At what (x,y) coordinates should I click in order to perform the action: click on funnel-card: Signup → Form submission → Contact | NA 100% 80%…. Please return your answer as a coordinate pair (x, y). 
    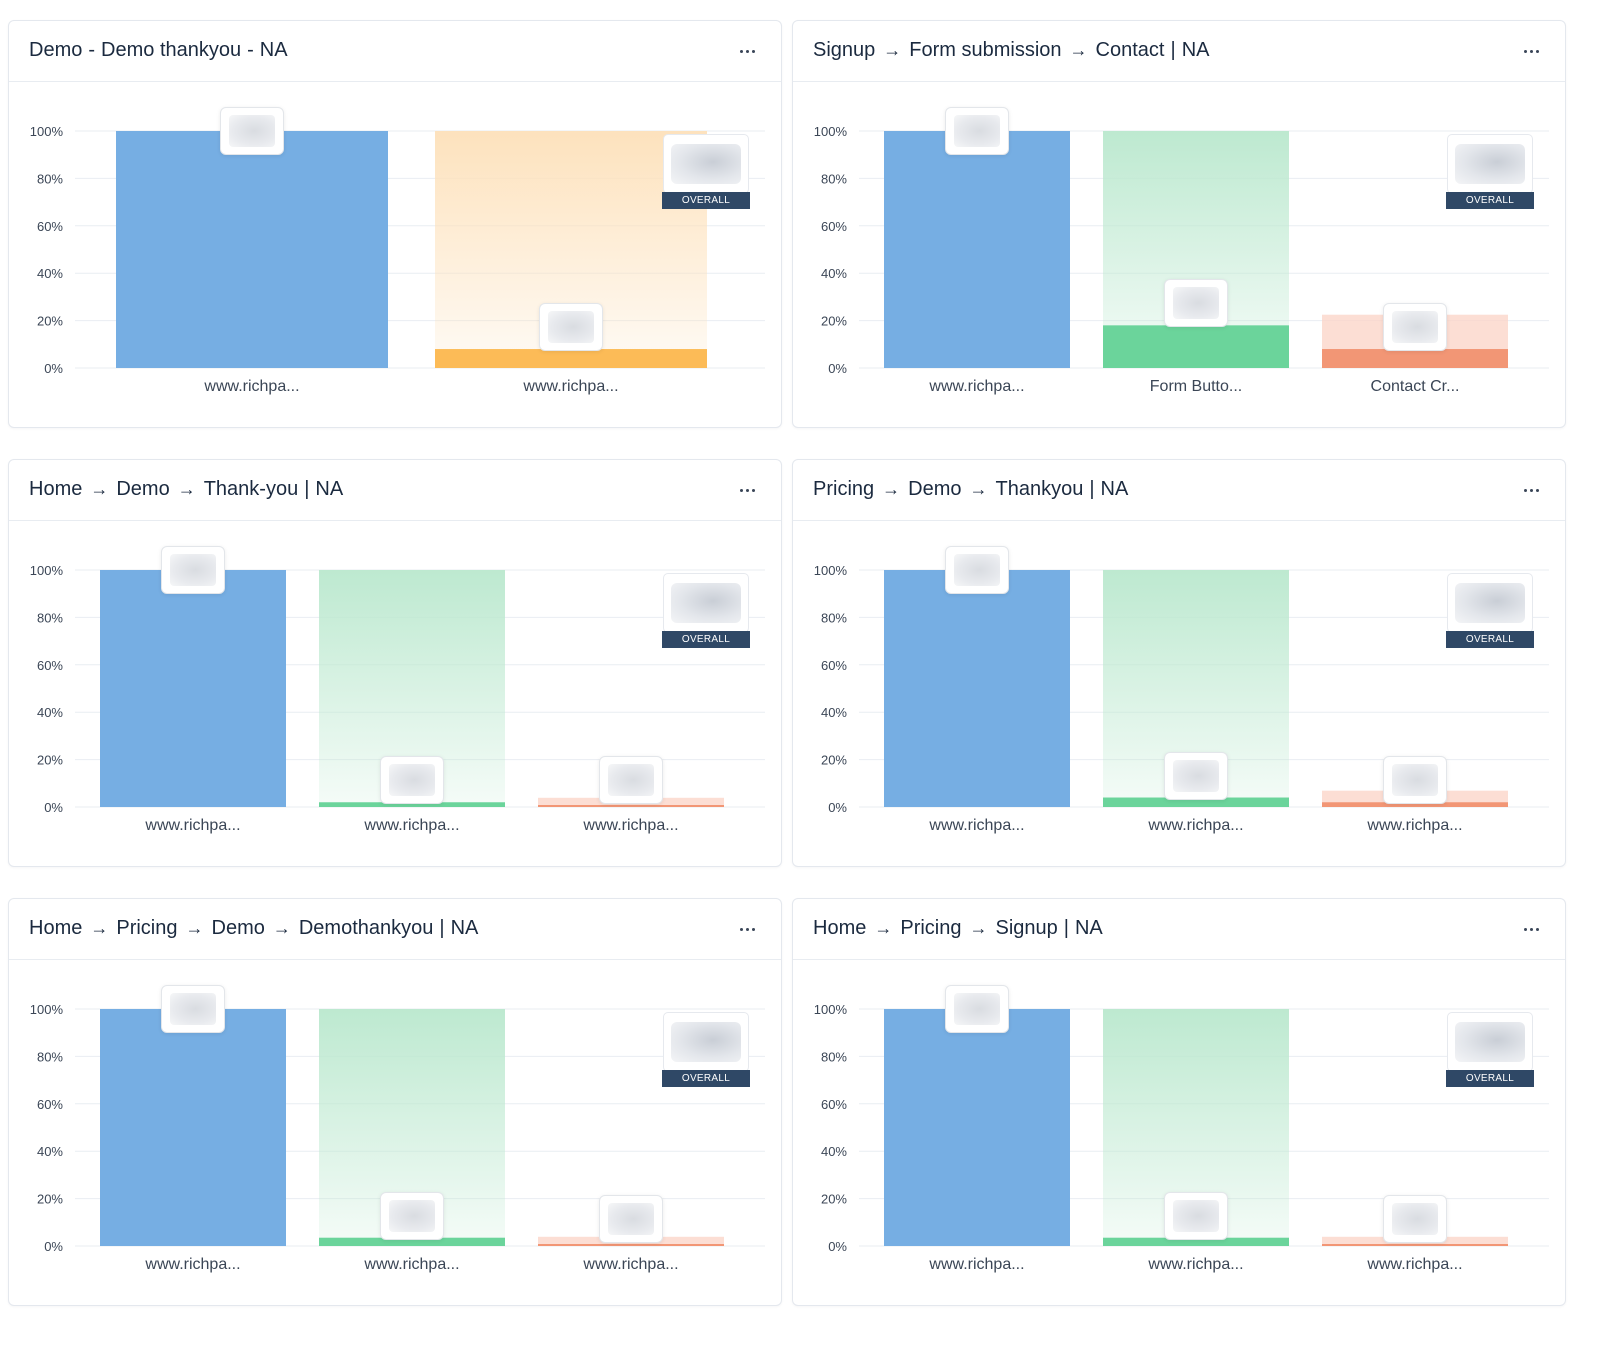
    Looking at the image, I should click on (1179, 224).